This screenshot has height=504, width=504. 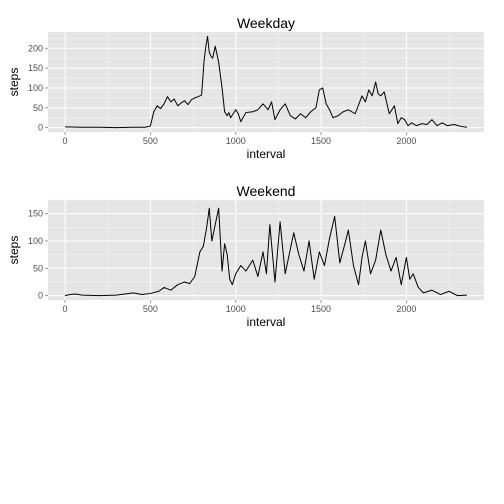 What do you see at coordinates (38, 108) in the screenshot?
I see `weekday-y-tick-label: 50` at bounding box center [38, 108].